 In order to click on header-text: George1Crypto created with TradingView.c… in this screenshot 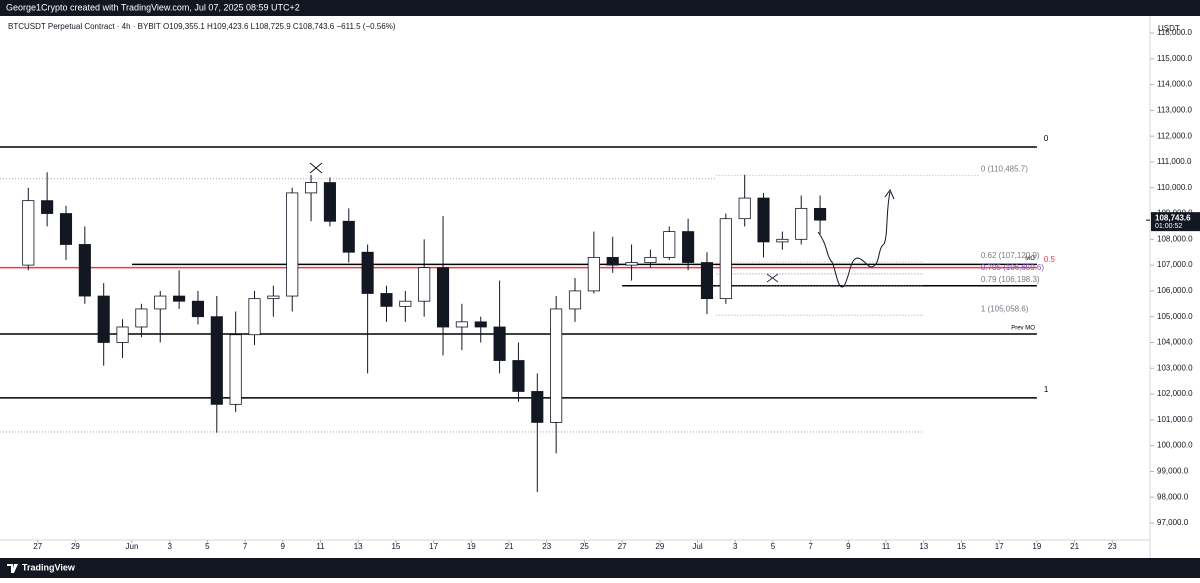, I will do `click(153, 7)`.